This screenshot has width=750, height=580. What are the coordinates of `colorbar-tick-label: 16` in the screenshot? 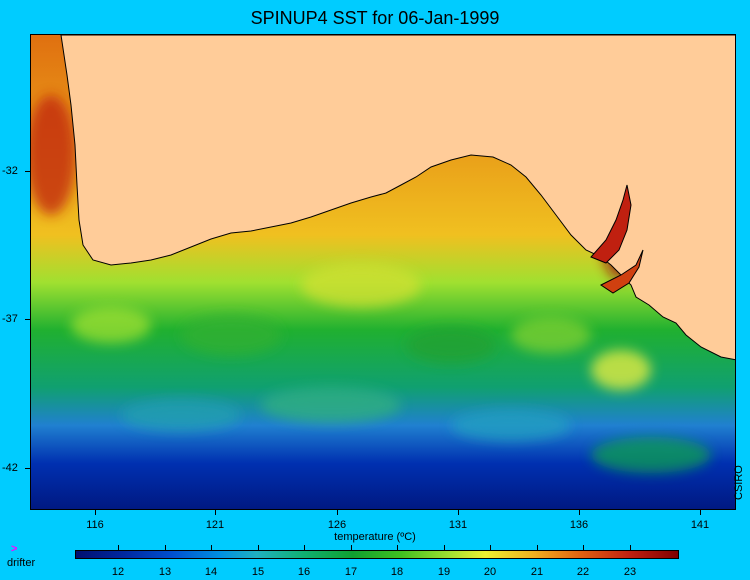 It's located at (304, 572).